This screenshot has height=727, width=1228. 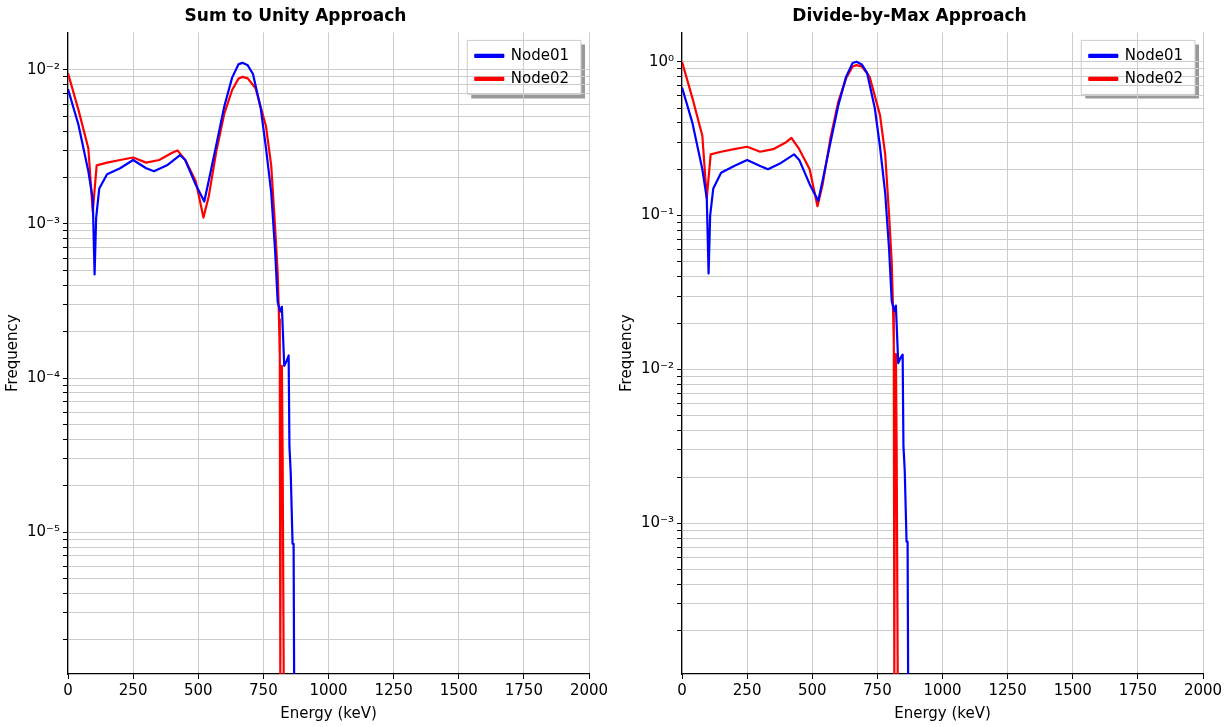 I want to click on y-tick-label: 10⁻⁵, so click(x=43, y=531).